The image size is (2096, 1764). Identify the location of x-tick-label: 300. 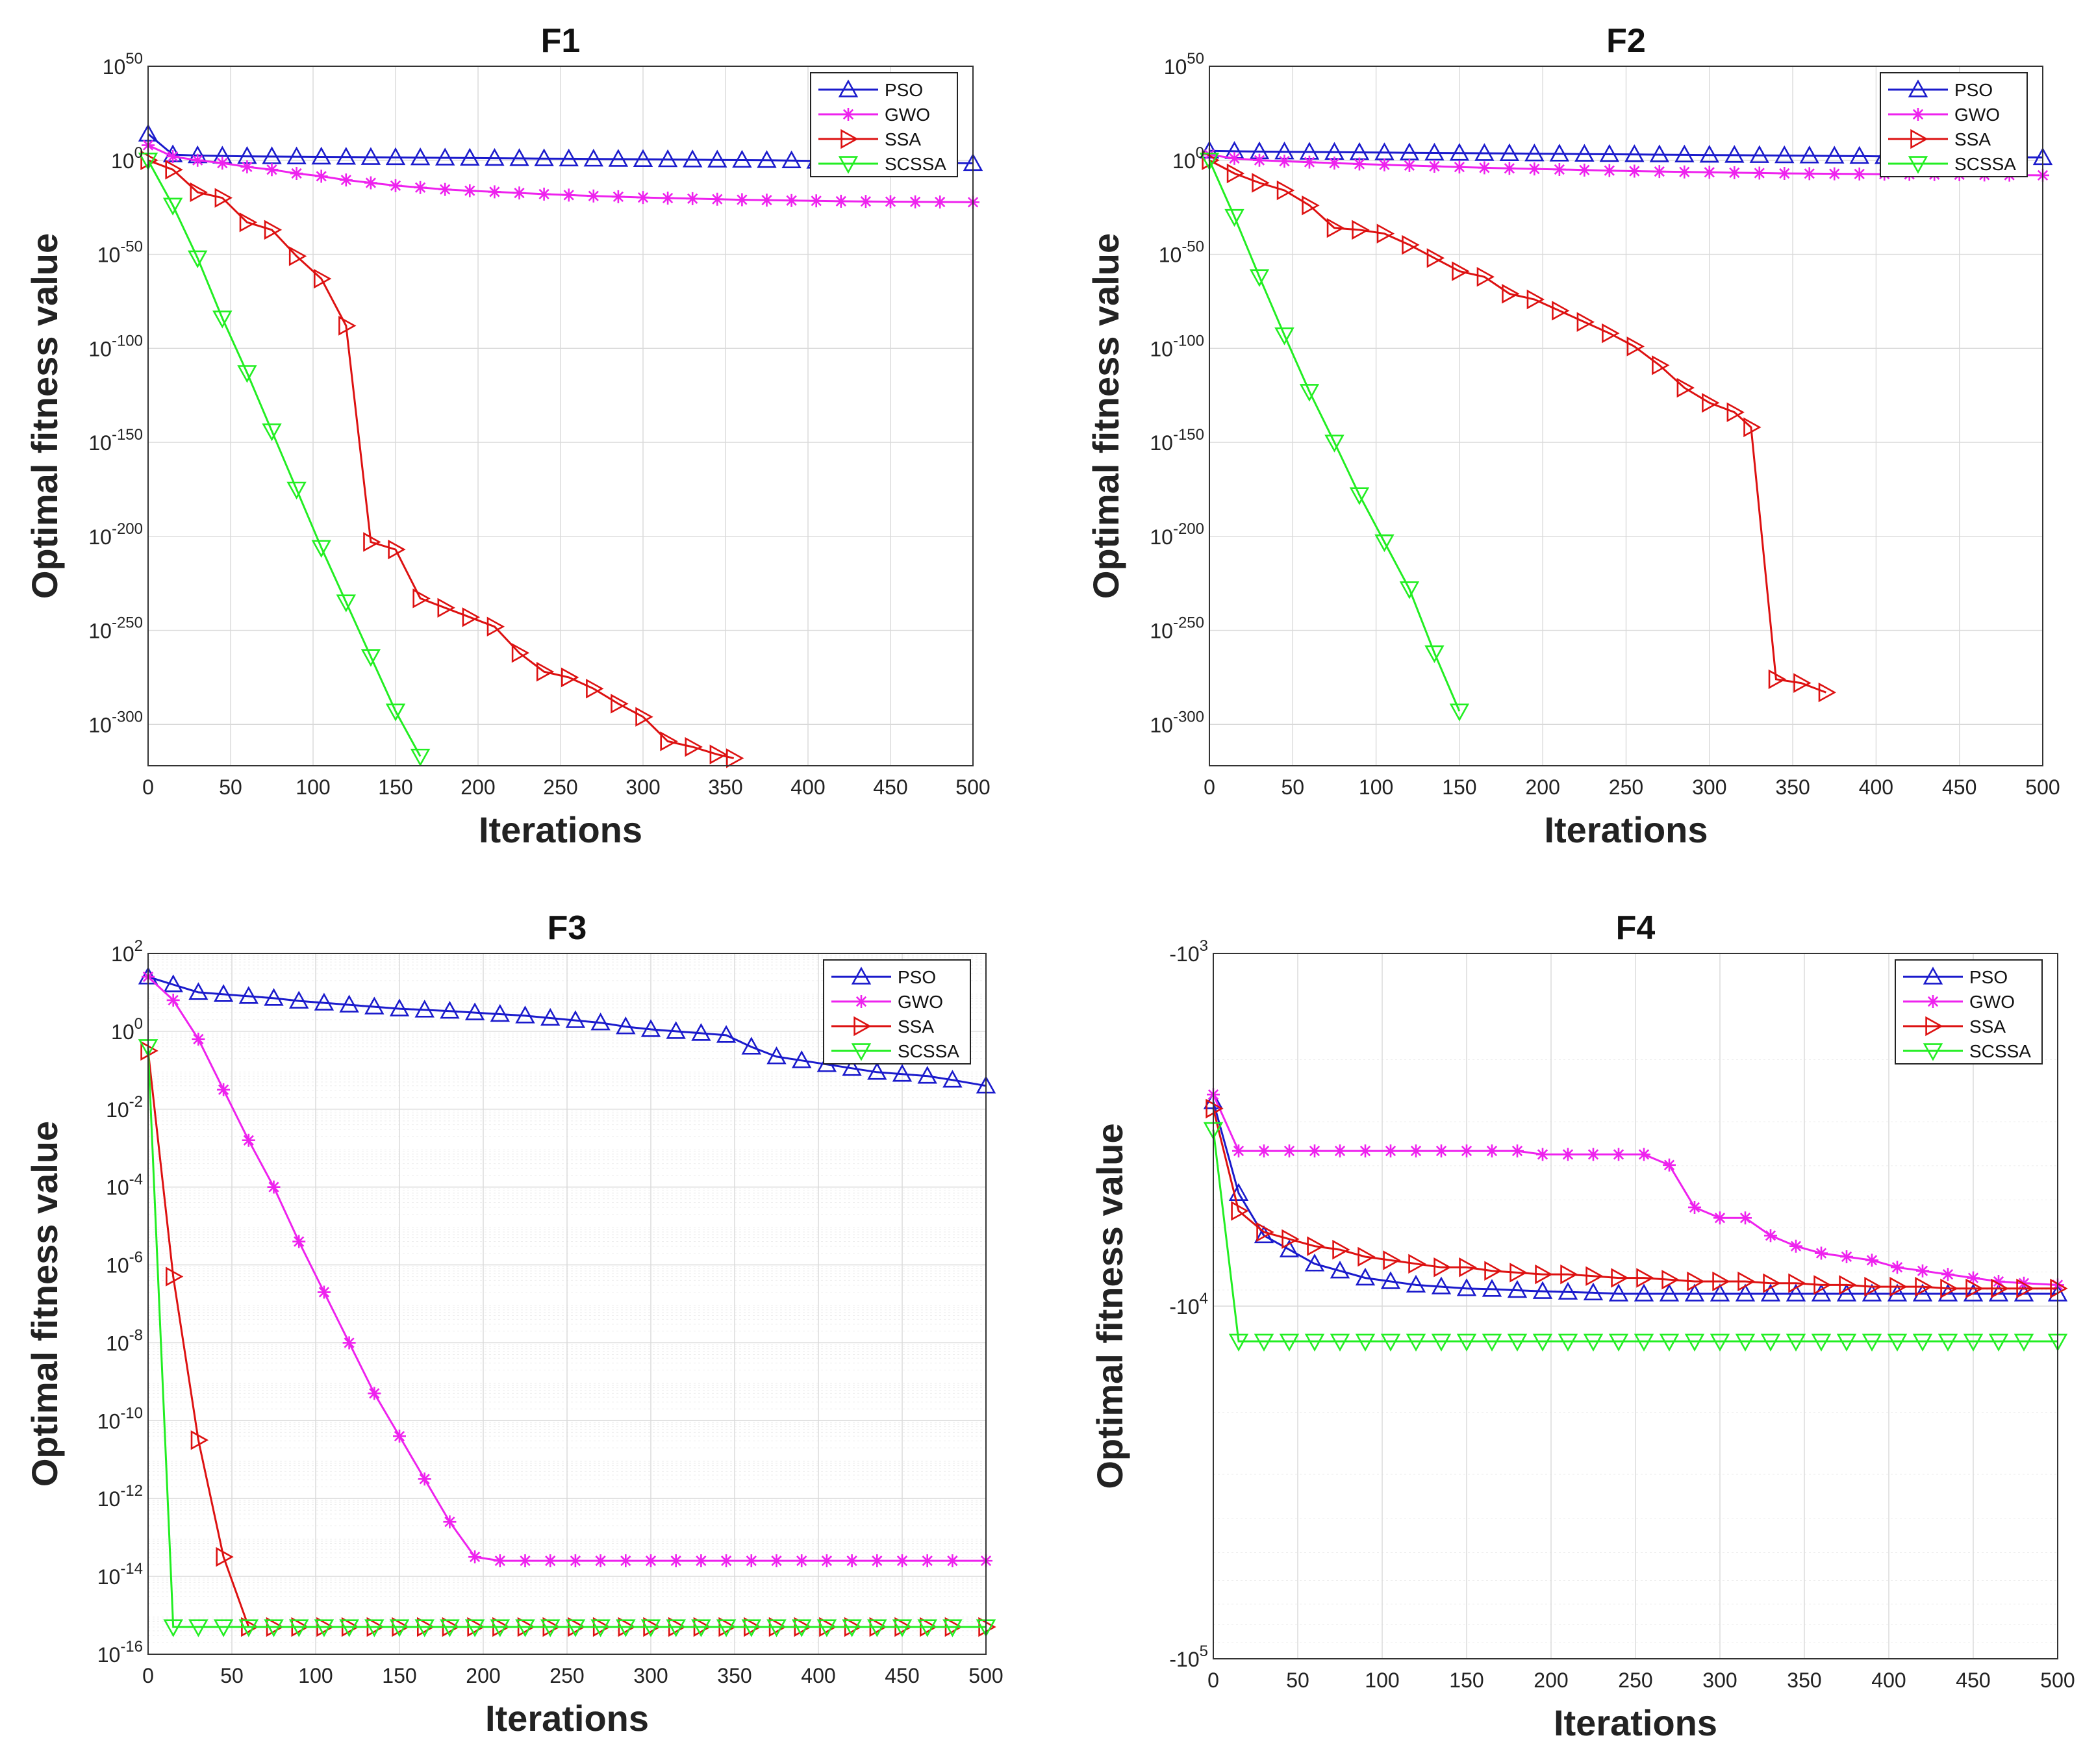
(1720, 1680).